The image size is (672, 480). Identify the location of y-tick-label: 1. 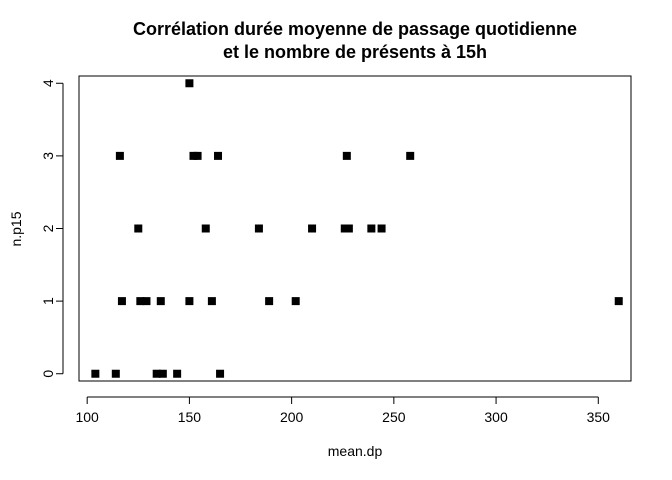
(48, 301).